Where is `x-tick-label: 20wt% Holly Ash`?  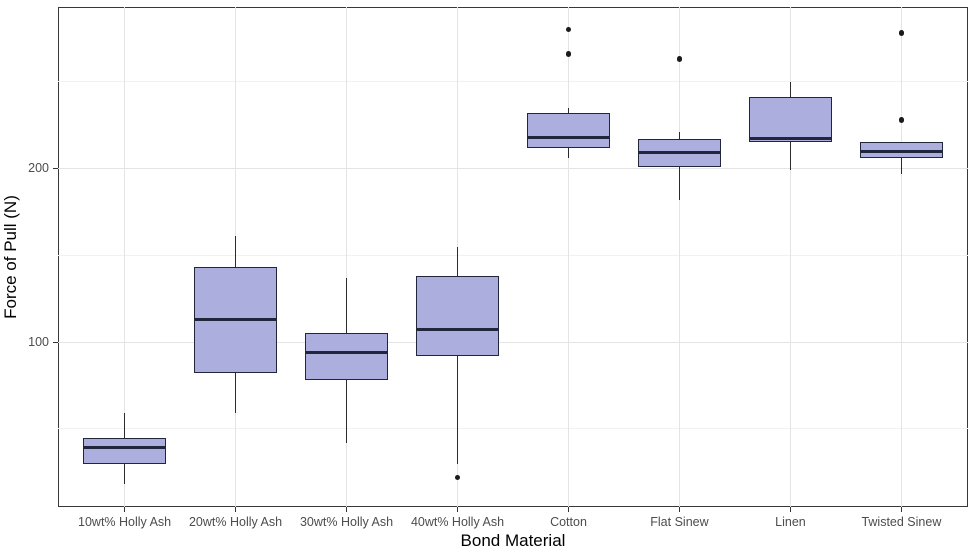 x-tick-label: 20wt% Holly Ash is located at coordinates (235, 522).